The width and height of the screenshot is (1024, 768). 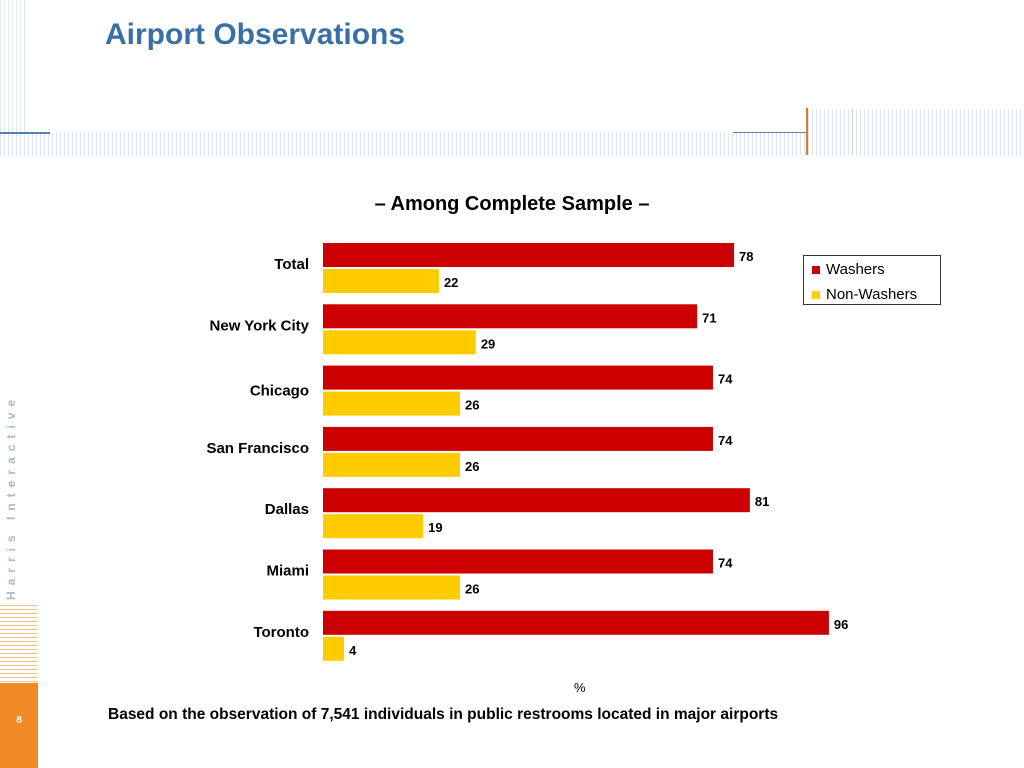 I want to click on bar-non-washers-miami, so click(x=392, y=587).